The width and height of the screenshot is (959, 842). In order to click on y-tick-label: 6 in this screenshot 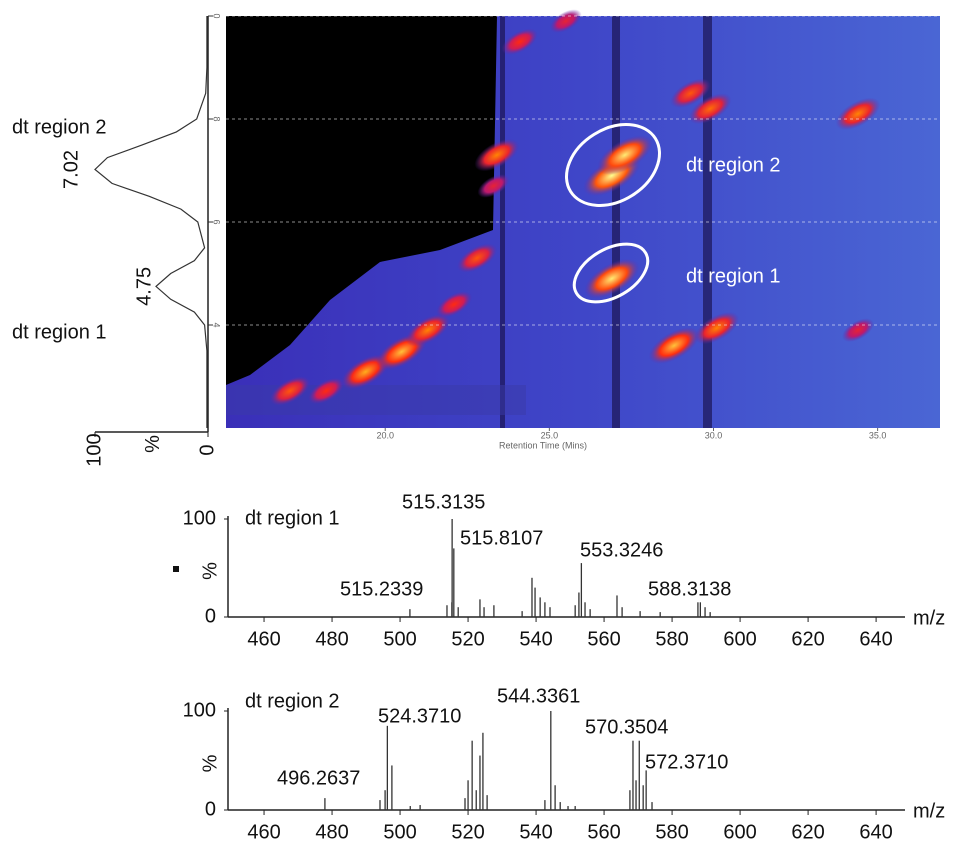, I will do `click(217, 221)`.